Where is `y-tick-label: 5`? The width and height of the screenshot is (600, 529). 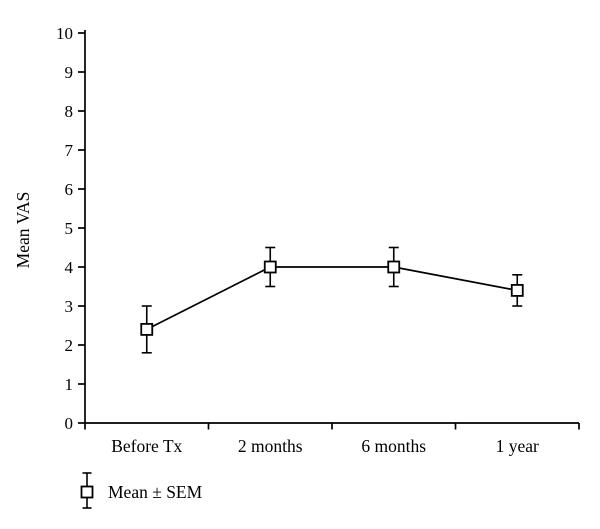 y-tick-label: 5 is located at coordinates (69, 228).